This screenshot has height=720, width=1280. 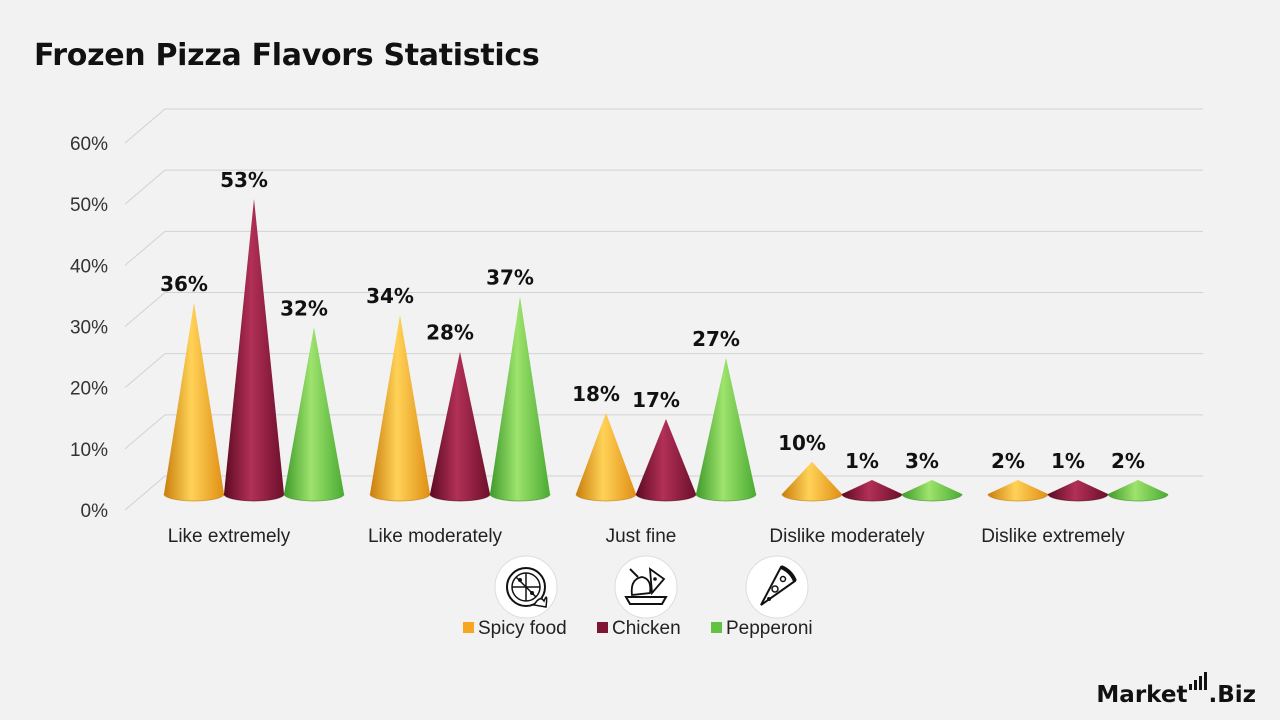 I want to click on y-tick-label: 30%, so click(x=89, y=328).